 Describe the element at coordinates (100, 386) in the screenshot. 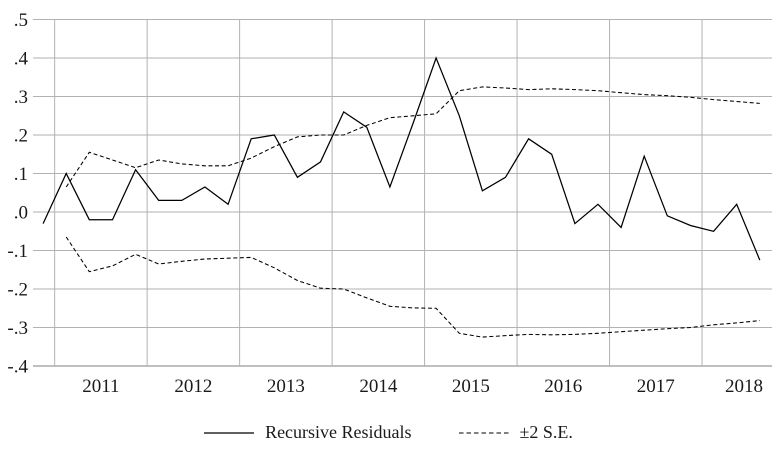

I see `x-tick-label: 2011` at that location.